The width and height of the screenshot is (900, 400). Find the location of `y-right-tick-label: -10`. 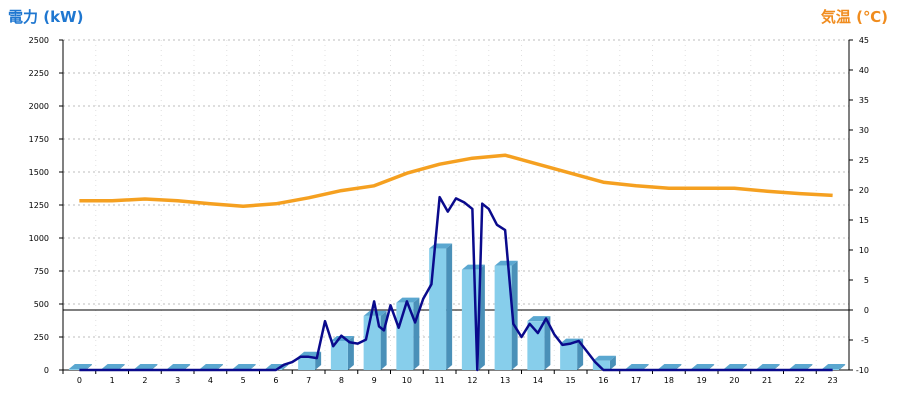

y-right-tick-label: -10 is located at coordinates (862, 370).